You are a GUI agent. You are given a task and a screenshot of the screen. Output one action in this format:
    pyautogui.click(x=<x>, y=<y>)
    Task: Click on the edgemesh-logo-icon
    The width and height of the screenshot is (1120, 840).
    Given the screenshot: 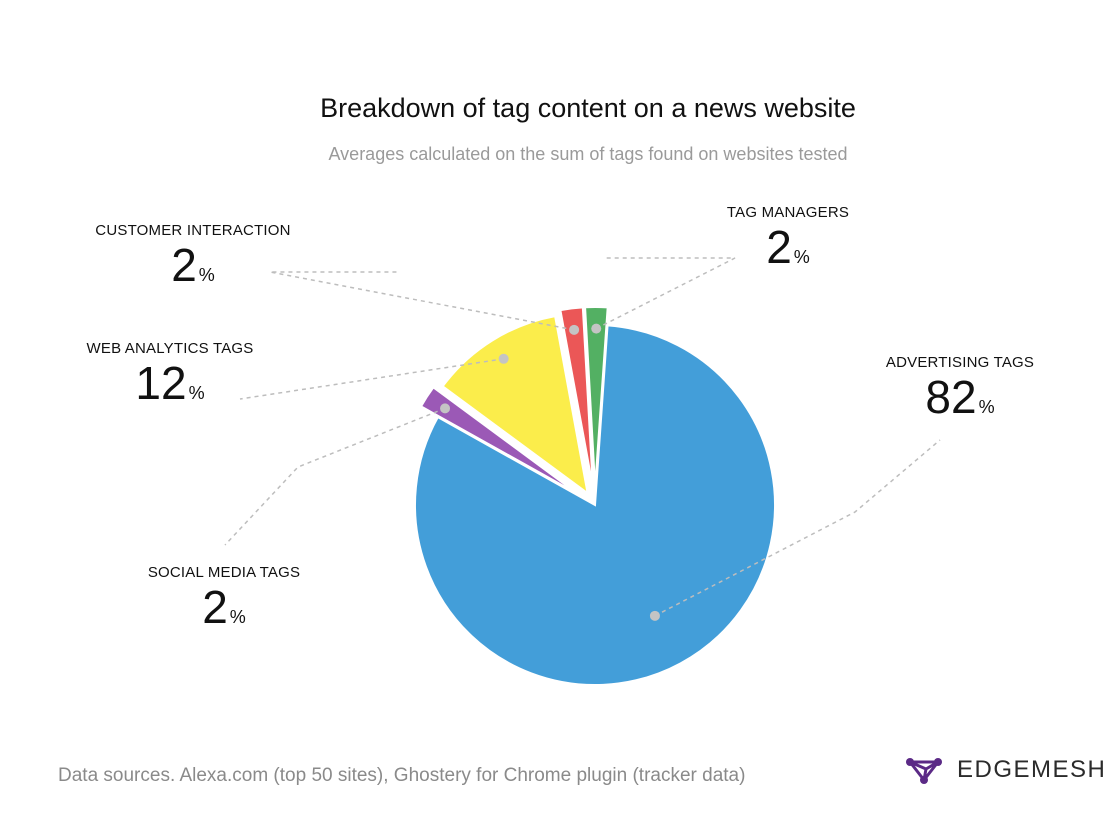 What is the action you would take?
    pyautogui.click(x=924, y=771)
    